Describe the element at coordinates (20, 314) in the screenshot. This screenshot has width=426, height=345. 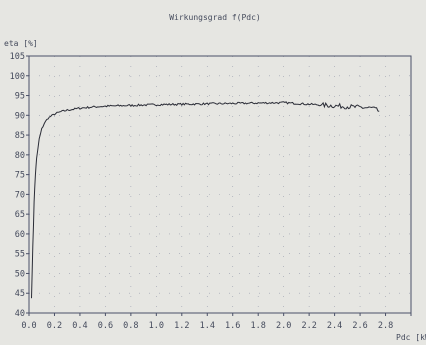
I see `y-tick-label: 40` at that location.